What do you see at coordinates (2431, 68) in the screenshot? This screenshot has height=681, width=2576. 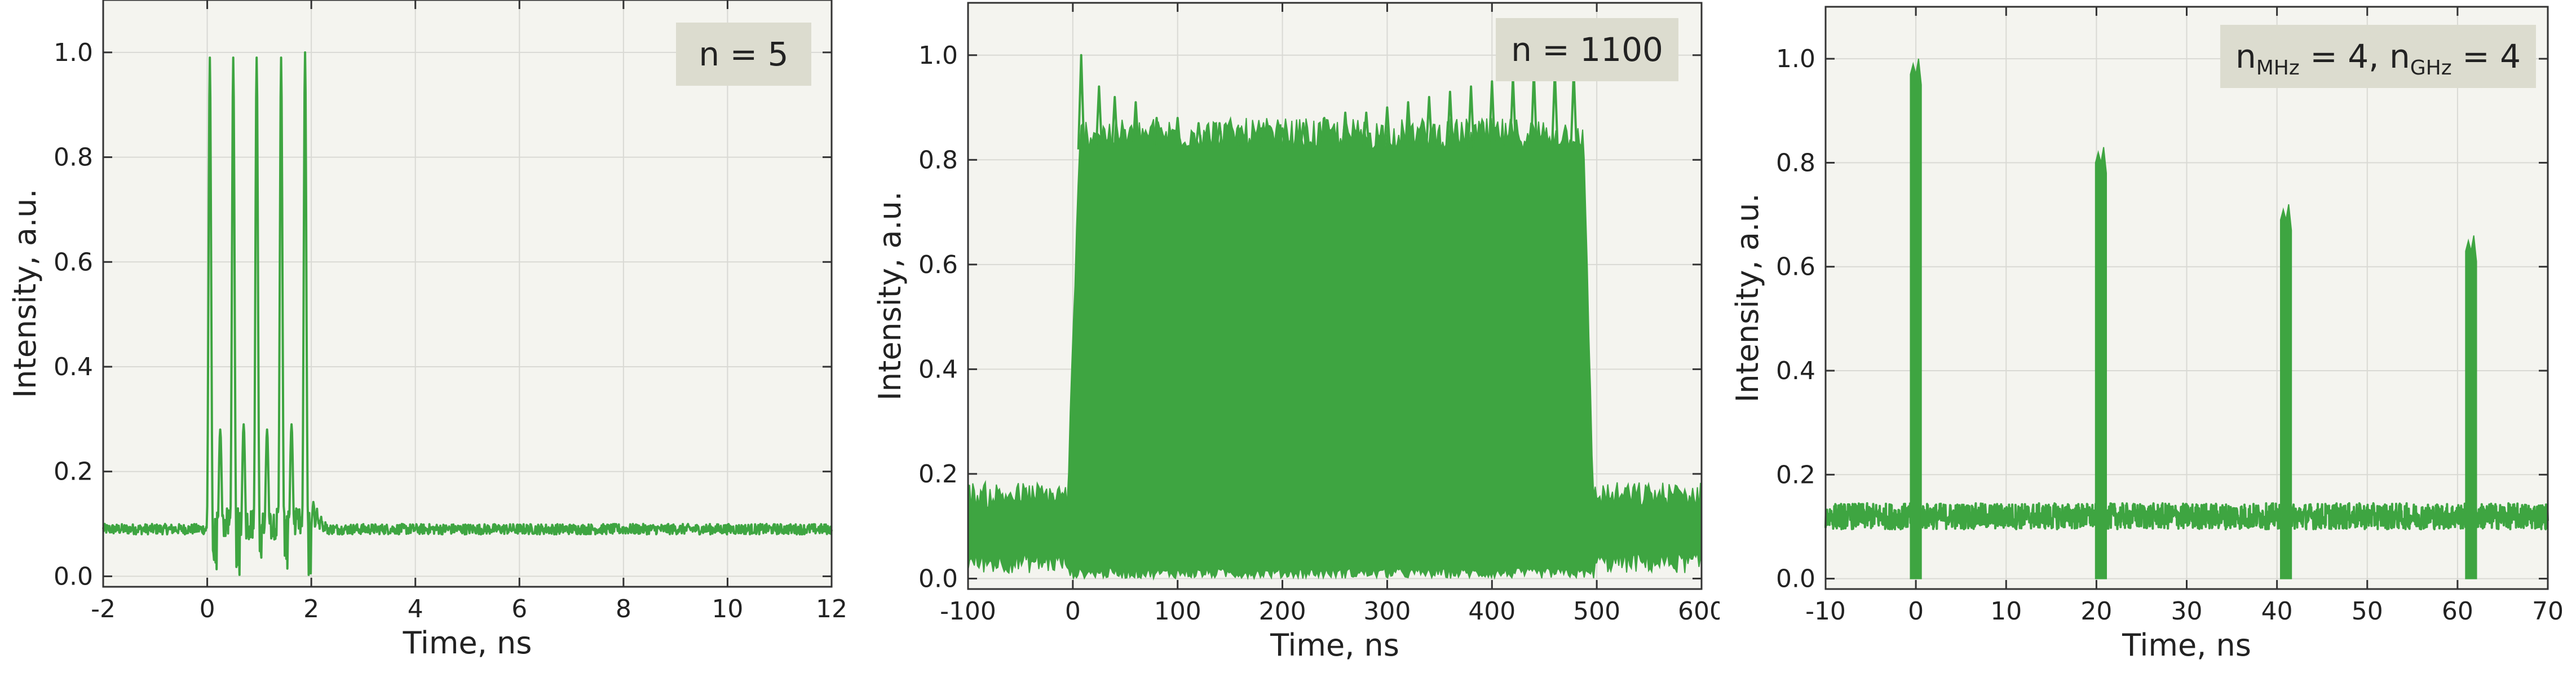 I see `legend-sub-ghz: GHz` at bounding box center [2431, 68].